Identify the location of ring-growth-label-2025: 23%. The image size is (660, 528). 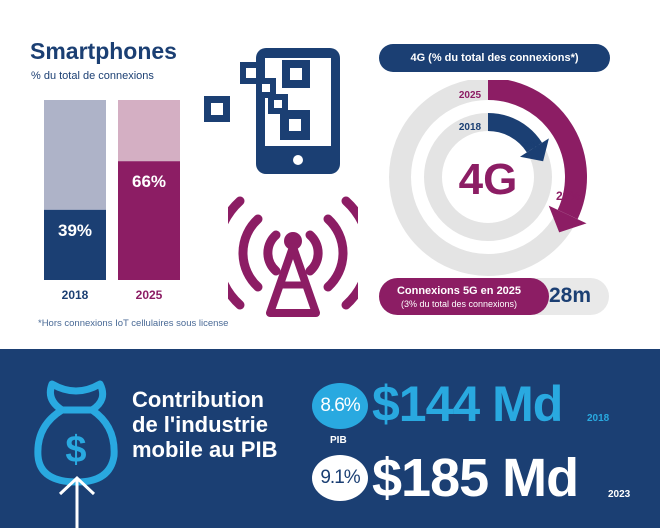
(568, 196).